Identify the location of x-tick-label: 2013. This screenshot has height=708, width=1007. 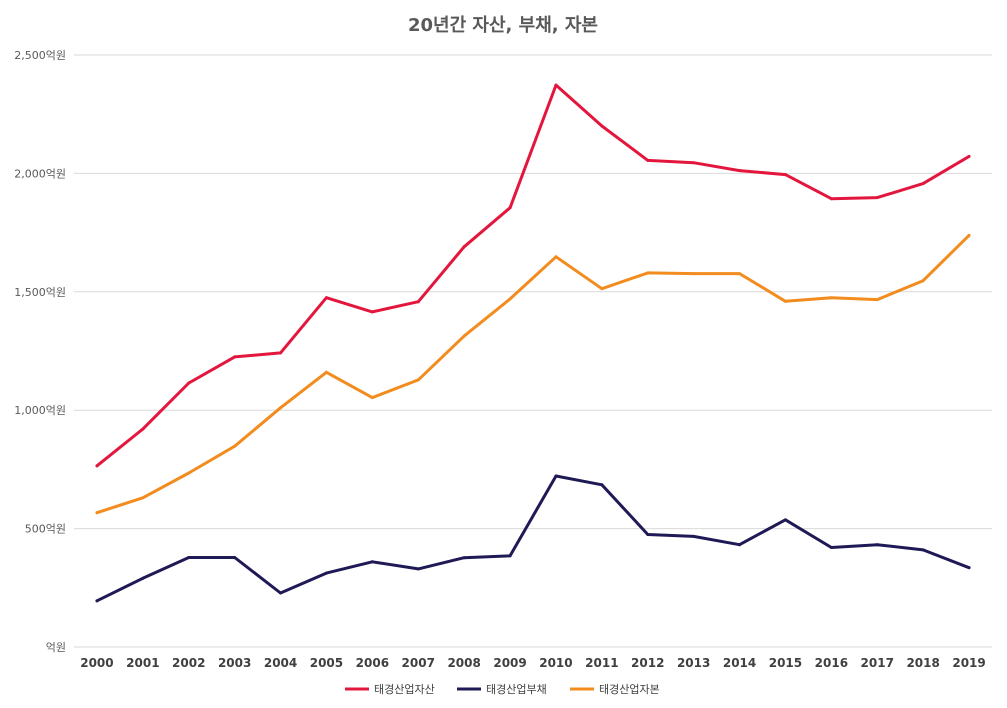
(693, 663).